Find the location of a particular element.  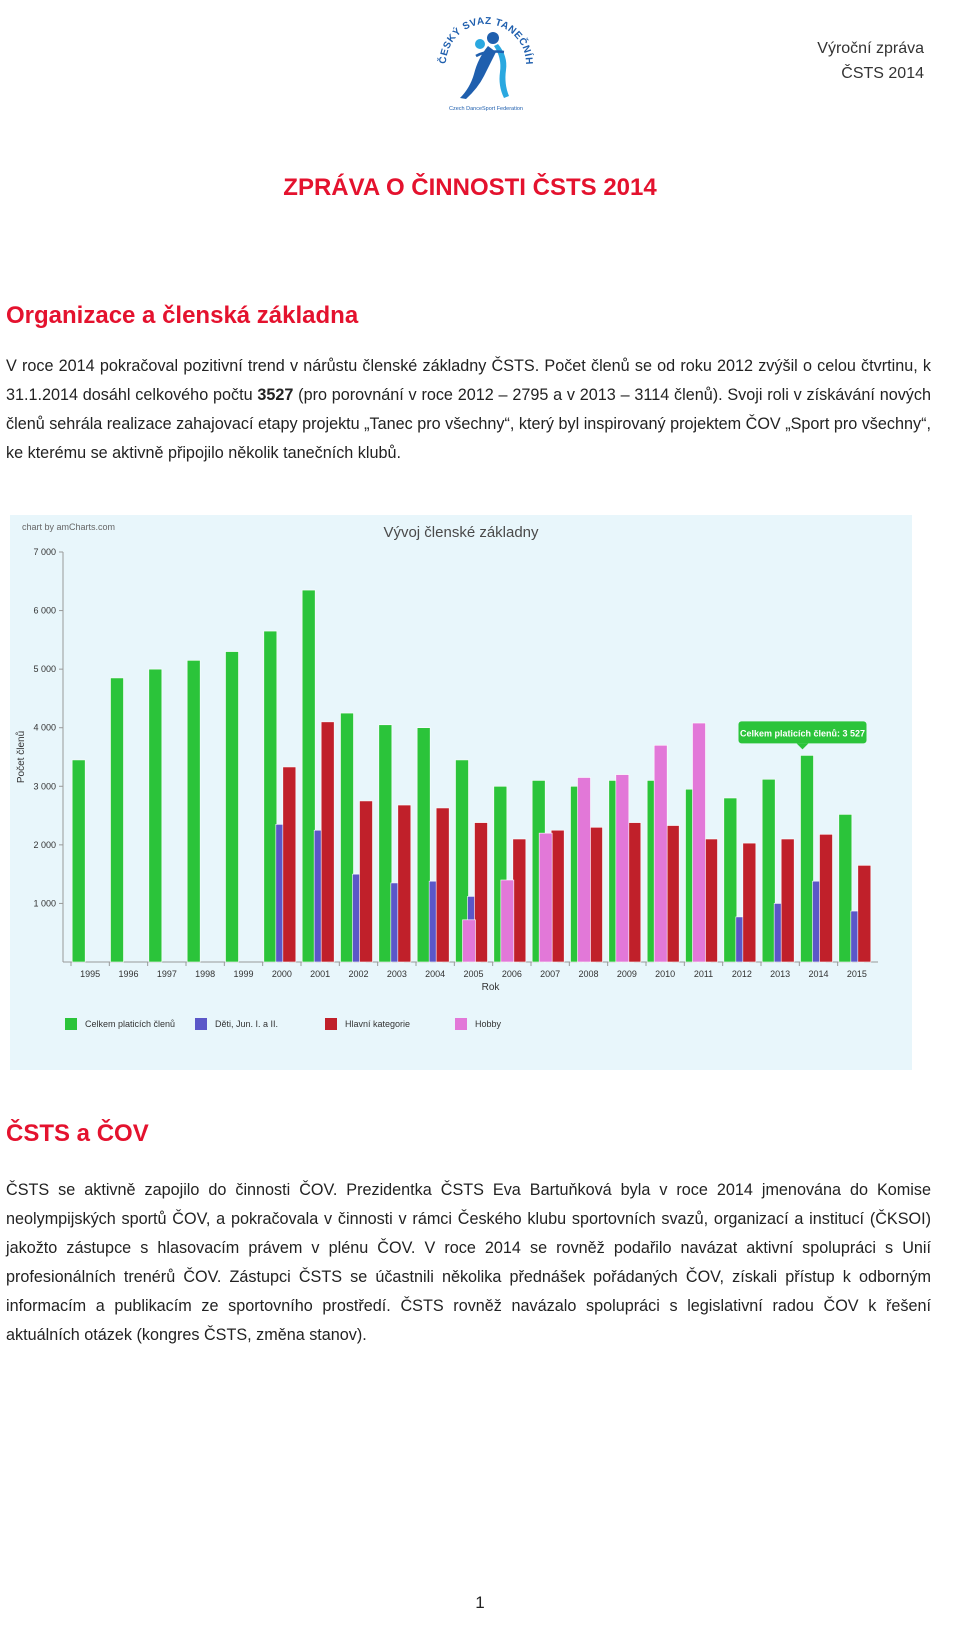

x-tick-label: 2012 is located at coordinates (742, 974).